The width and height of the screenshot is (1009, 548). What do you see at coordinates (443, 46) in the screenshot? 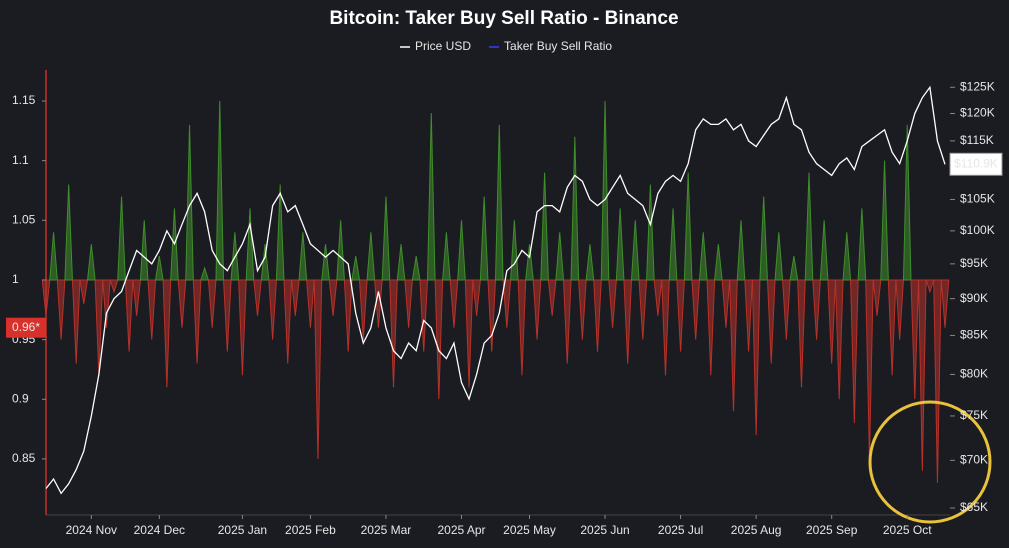
I see `legend-label: Price USD` at bounding box center [443, 46].